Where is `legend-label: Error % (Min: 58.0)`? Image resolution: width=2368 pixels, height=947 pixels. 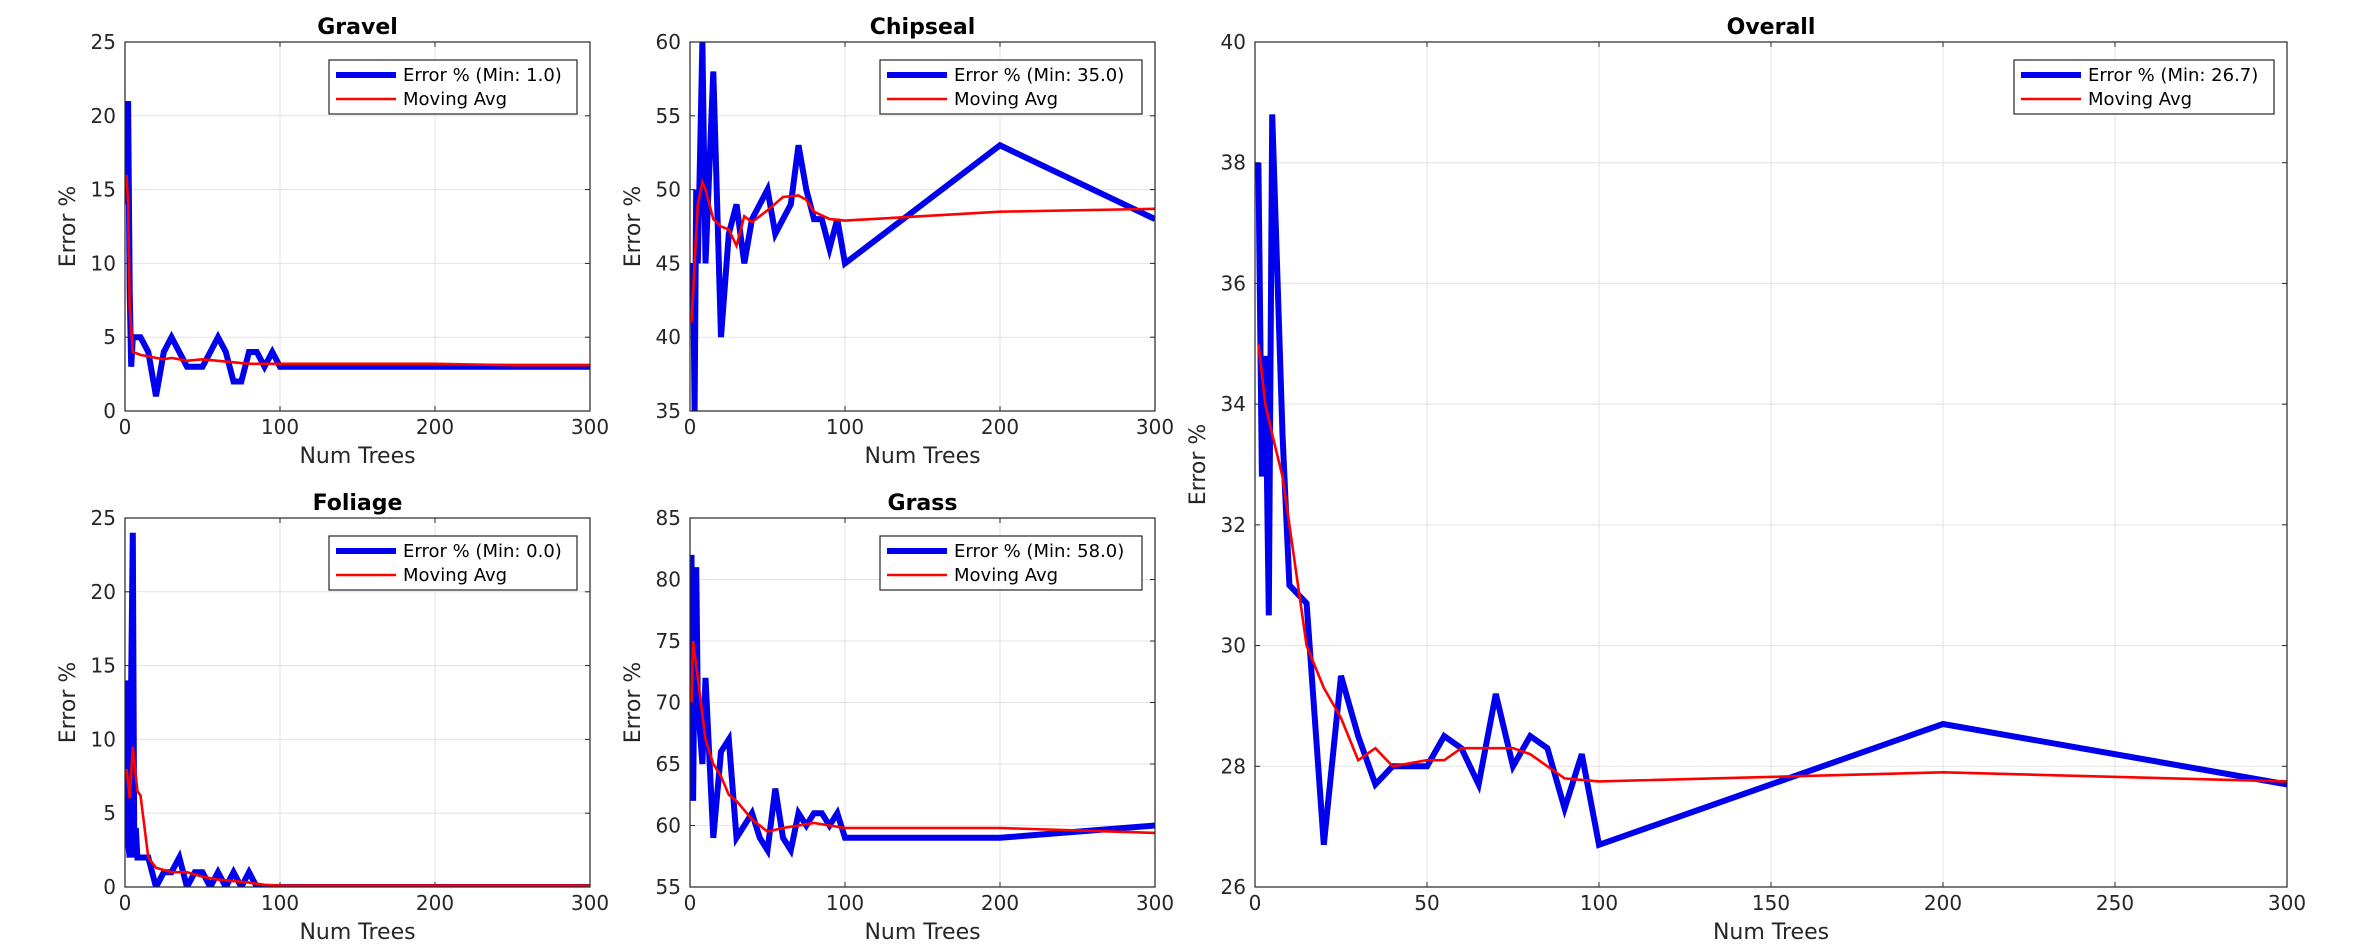
legend-label: Error % (Min: 58.0) is located at coordinates (1039, 551).